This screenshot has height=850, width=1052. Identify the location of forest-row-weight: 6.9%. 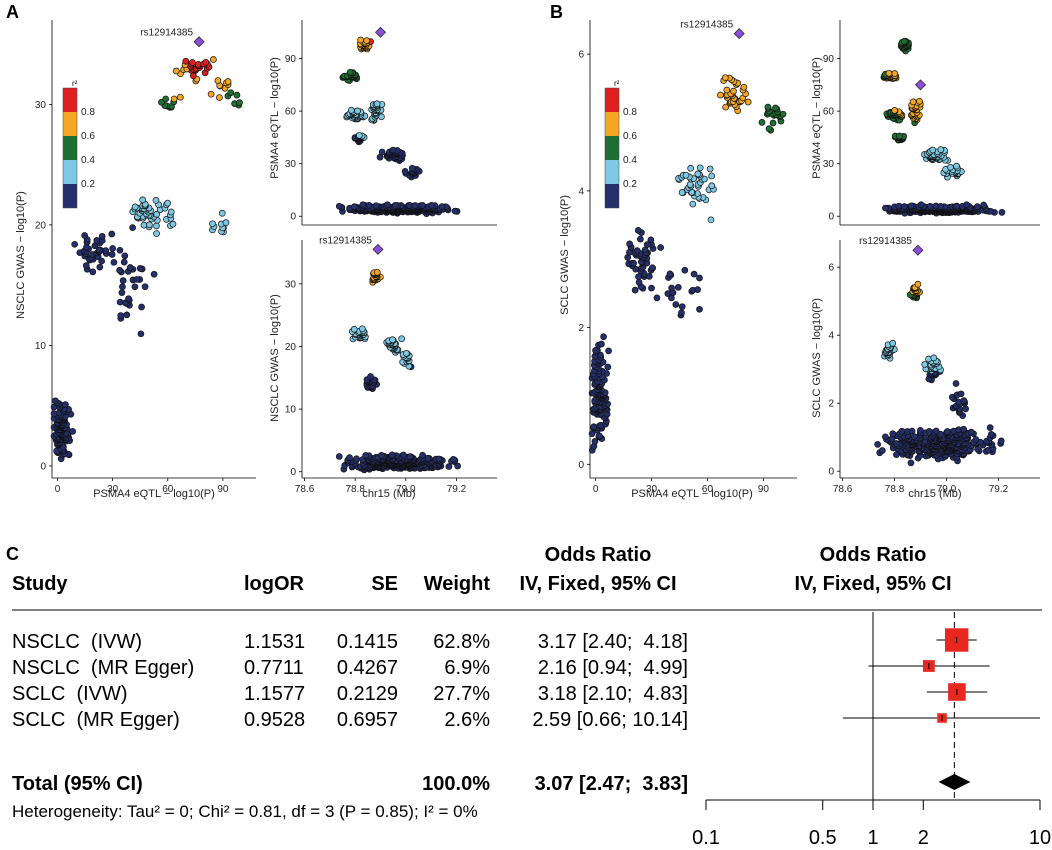
(467, 668).